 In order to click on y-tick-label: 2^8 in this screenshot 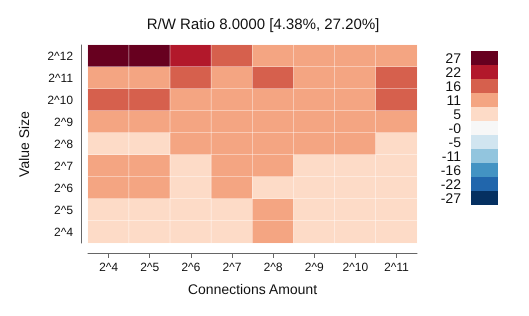, I will do `click(64, 144)`.